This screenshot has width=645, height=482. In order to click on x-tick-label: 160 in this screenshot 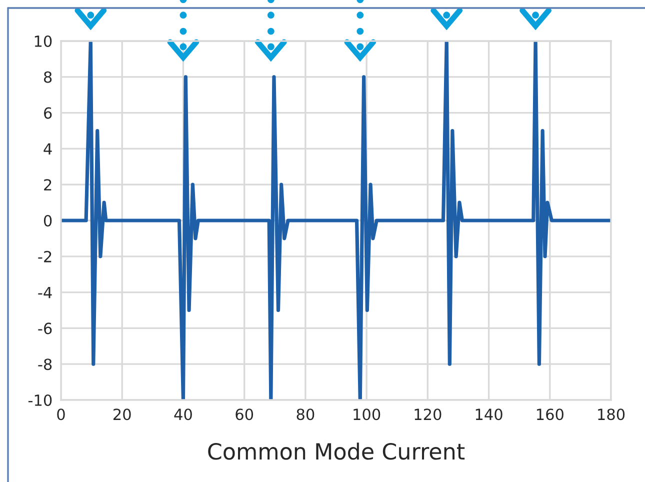, I will do `click(550, 414)`.